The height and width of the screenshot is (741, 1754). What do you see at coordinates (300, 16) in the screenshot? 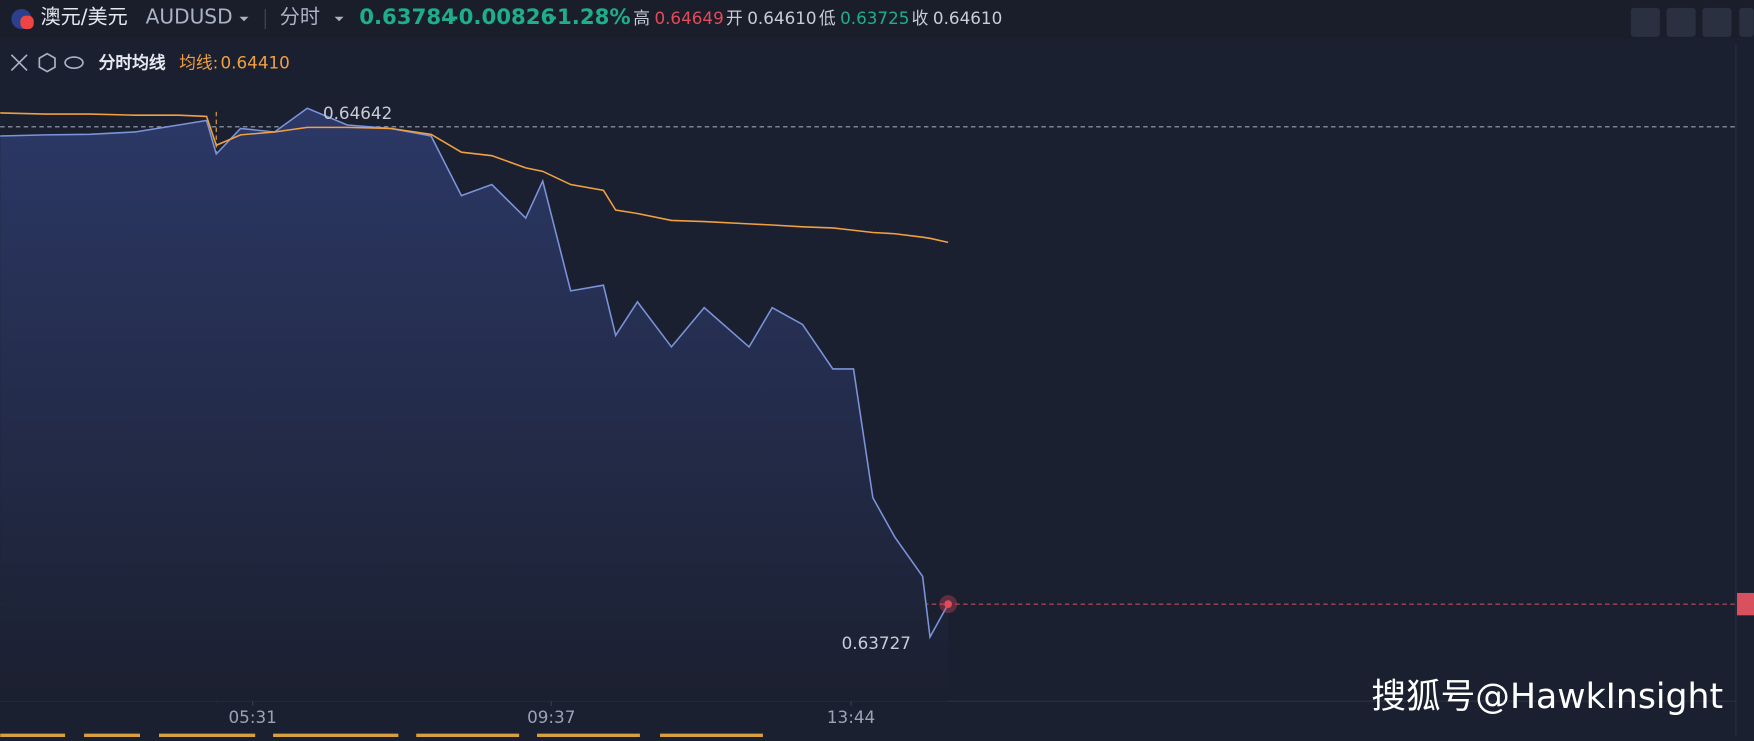
I see `mode: 分时` at bounding box center [300, 16].